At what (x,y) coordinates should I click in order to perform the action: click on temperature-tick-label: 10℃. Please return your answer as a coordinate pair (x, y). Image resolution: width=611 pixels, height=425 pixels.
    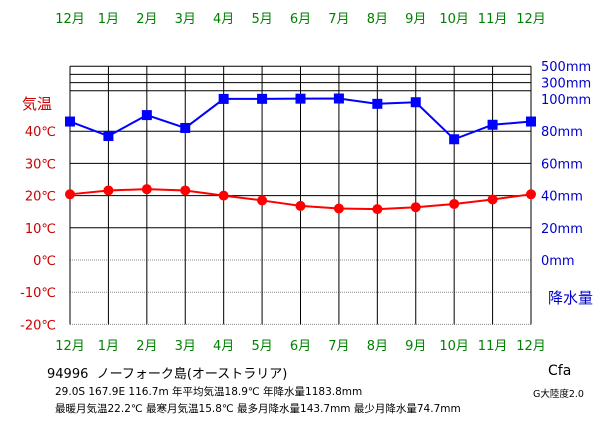
    Looking at the image, I should click on (40, 229).